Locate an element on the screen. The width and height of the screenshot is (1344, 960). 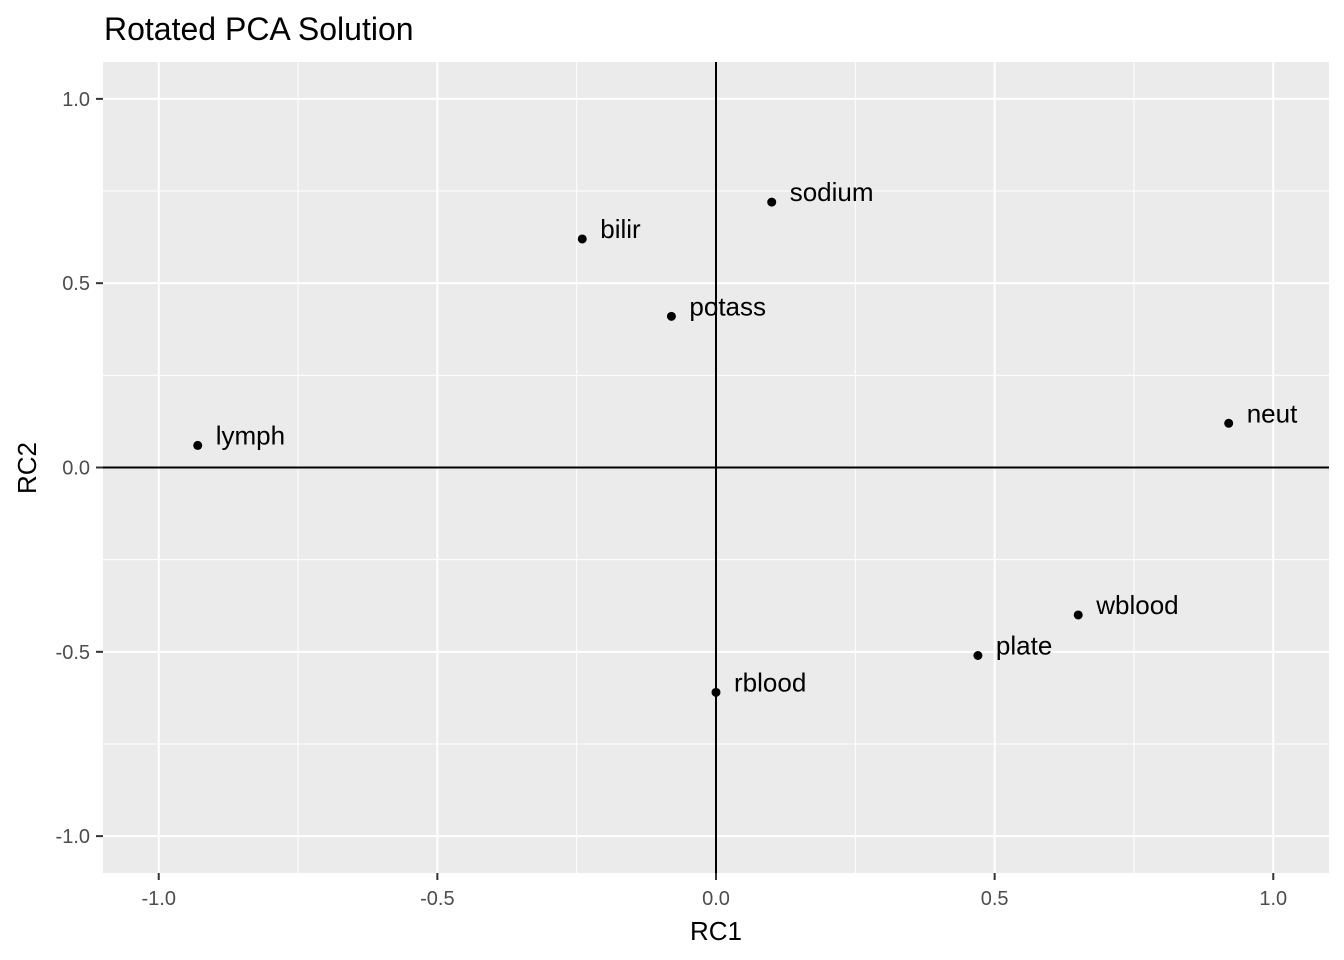
data-point-potass is located at coordinates (671, 316).